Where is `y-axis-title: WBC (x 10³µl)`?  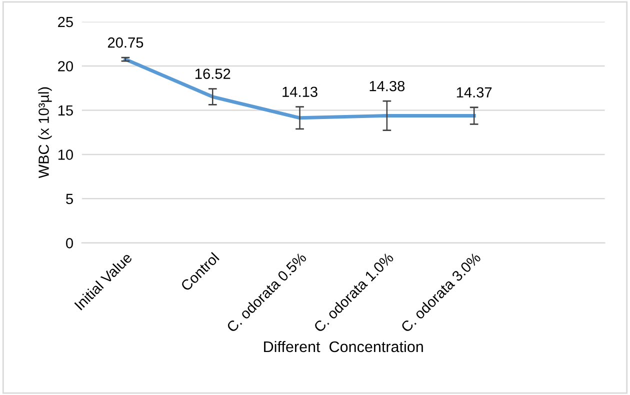 y-axis-title: WBC (x 10³µl) is located at coordinates (45, 132).